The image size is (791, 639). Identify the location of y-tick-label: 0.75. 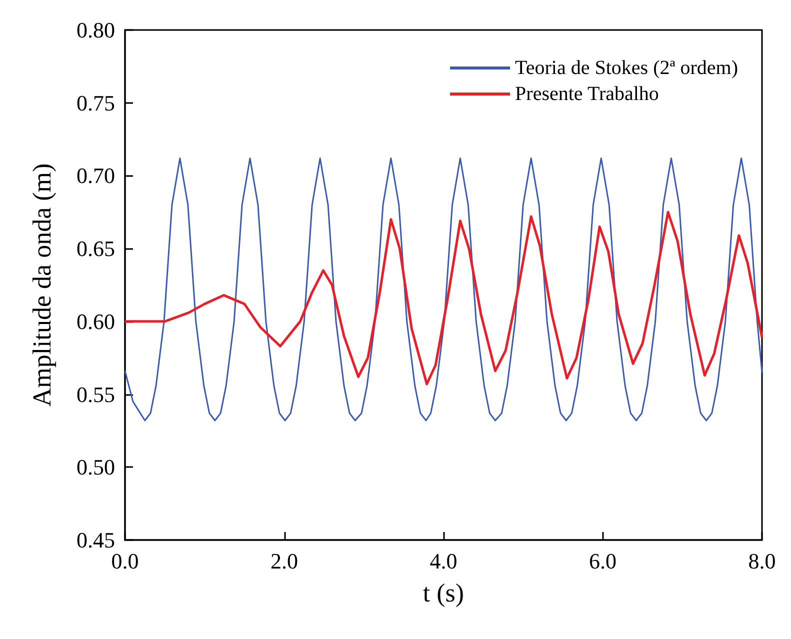
(95, 103).